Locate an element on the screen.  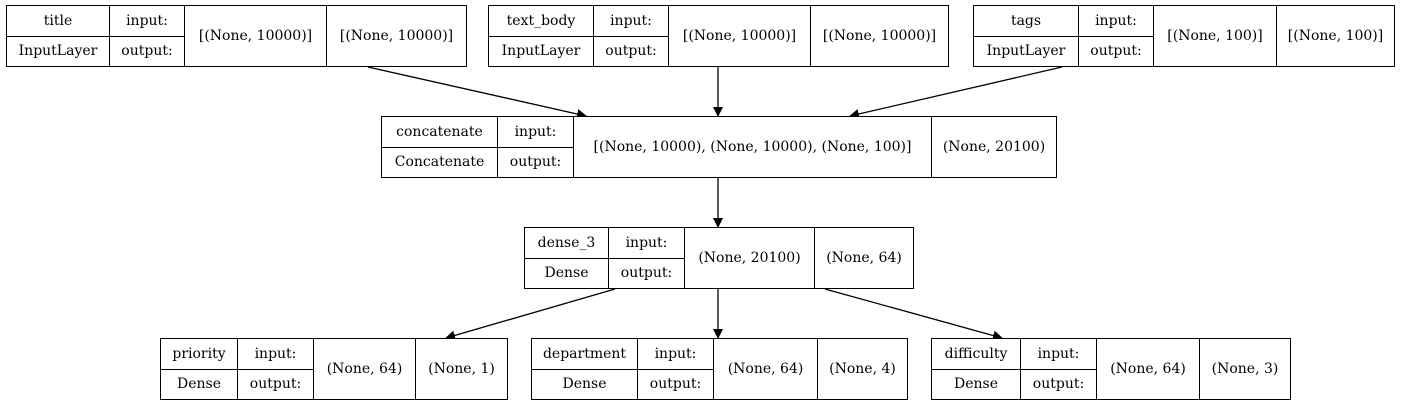
node-name-col: title InputLayer is located at coordinates (58, 36).